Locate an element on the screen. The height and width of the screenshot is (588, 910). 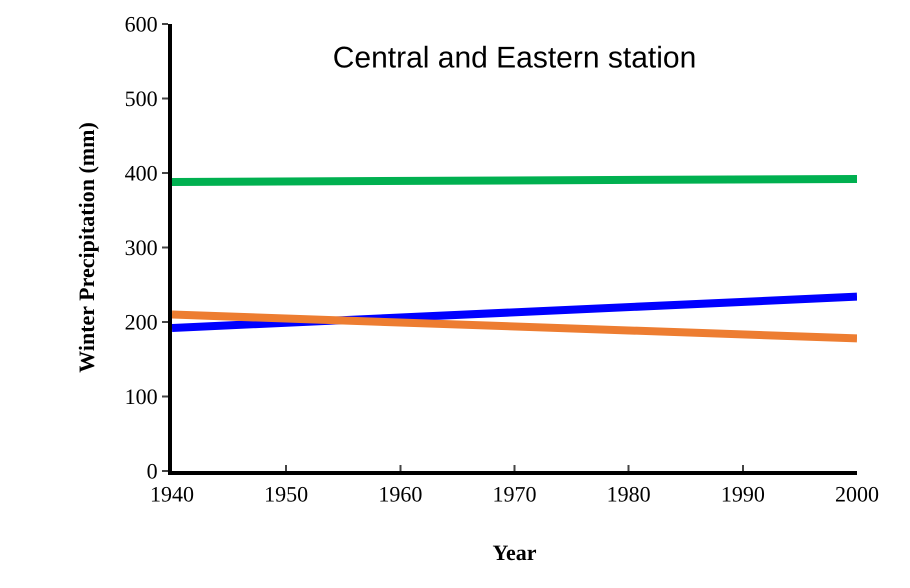
y-tick-label: 300 is located at coordinates (141, 247).